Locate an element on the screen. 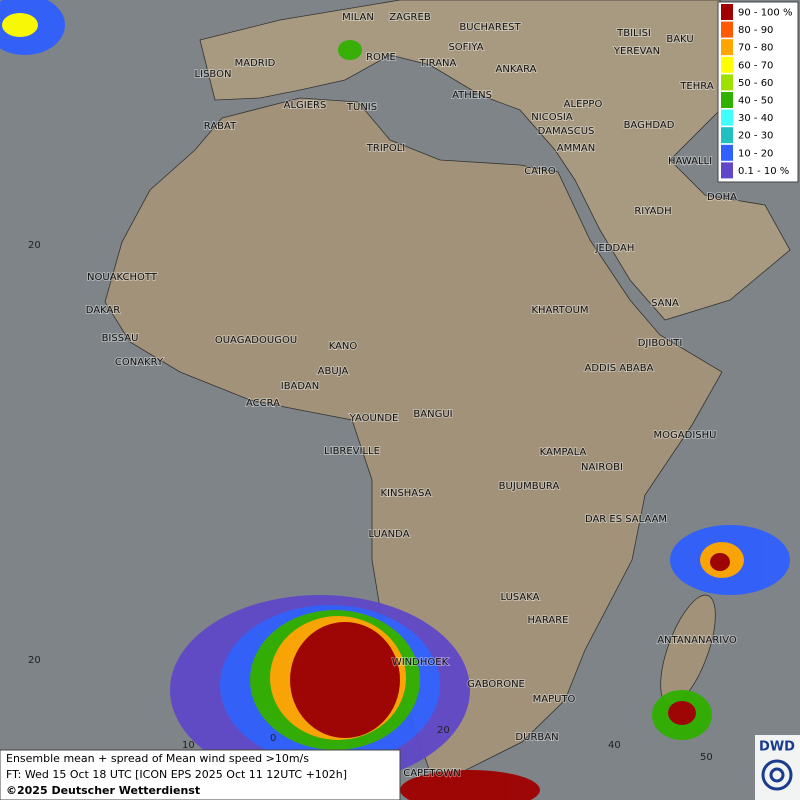 The height and width of the screenshot is (800, 800). city-label: BAGHDAD is located at coordinates (649, 125).